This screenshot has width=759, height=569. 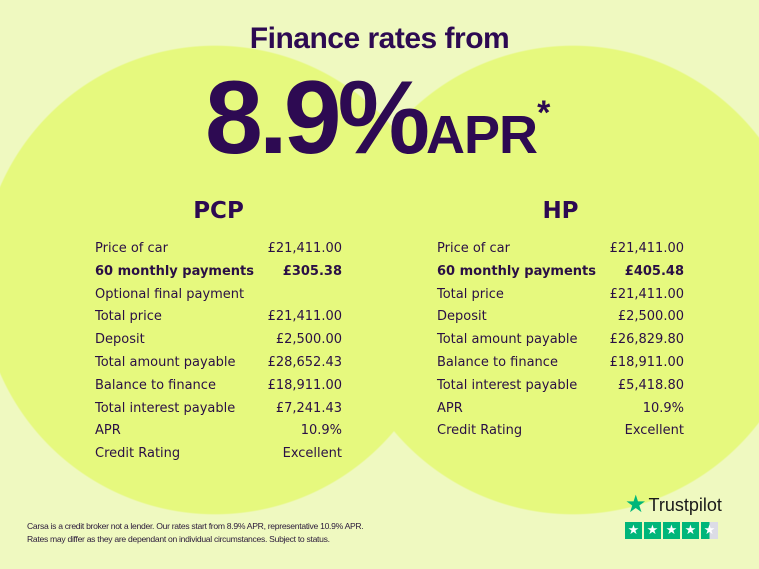 I want to click on headline-title: Finance rates from, so click(x=379, y=38).